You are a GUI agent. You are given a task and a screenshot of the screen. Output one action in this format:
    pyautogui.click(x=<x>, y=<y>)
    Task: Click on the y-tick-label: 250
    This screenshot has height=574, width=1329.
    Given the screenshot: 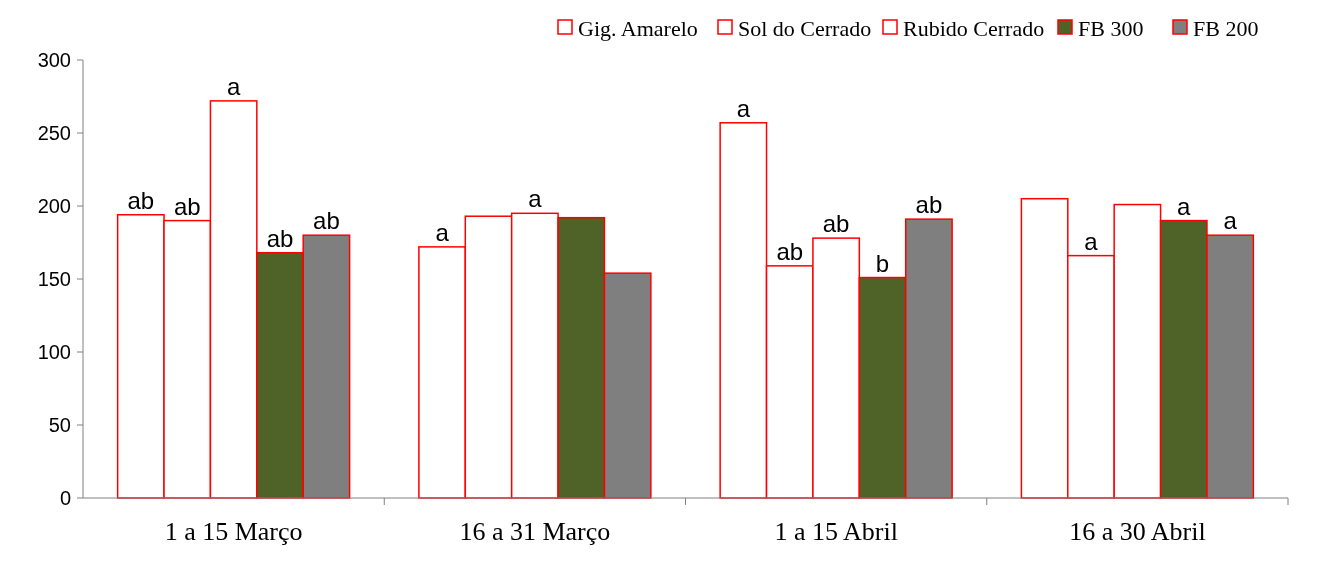 What is the action you would take?
    pyautogui.click(x=54, y=133)
    